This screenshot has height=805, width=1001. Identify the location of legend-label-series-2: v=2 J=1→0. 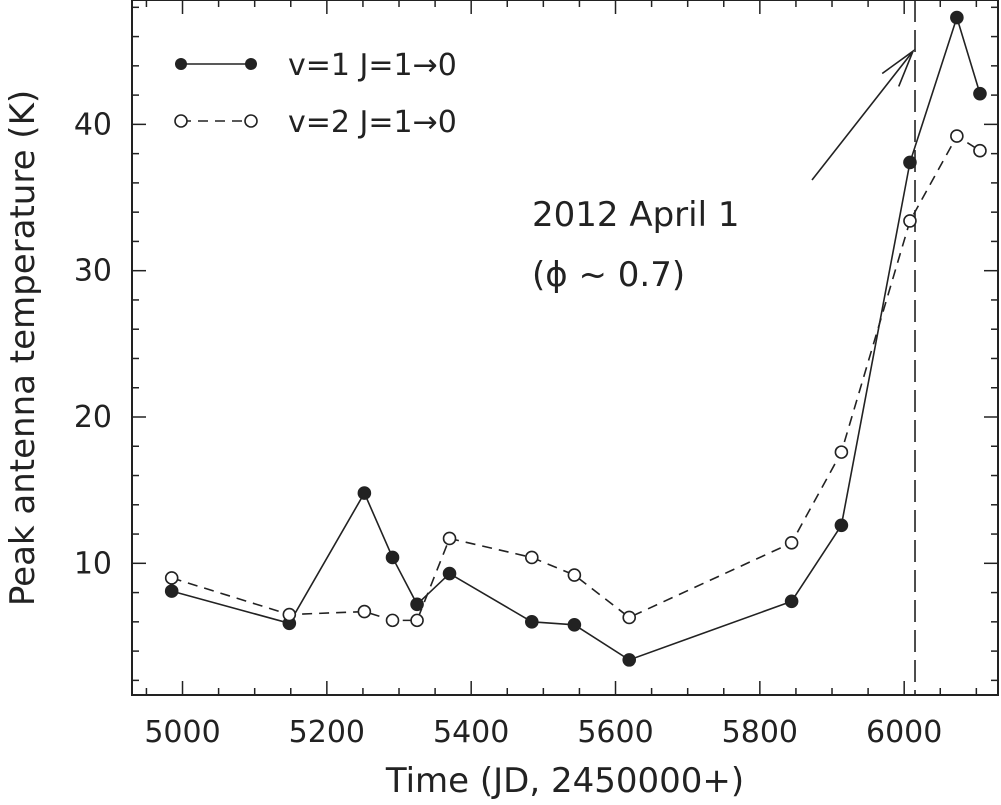
(372, 122).